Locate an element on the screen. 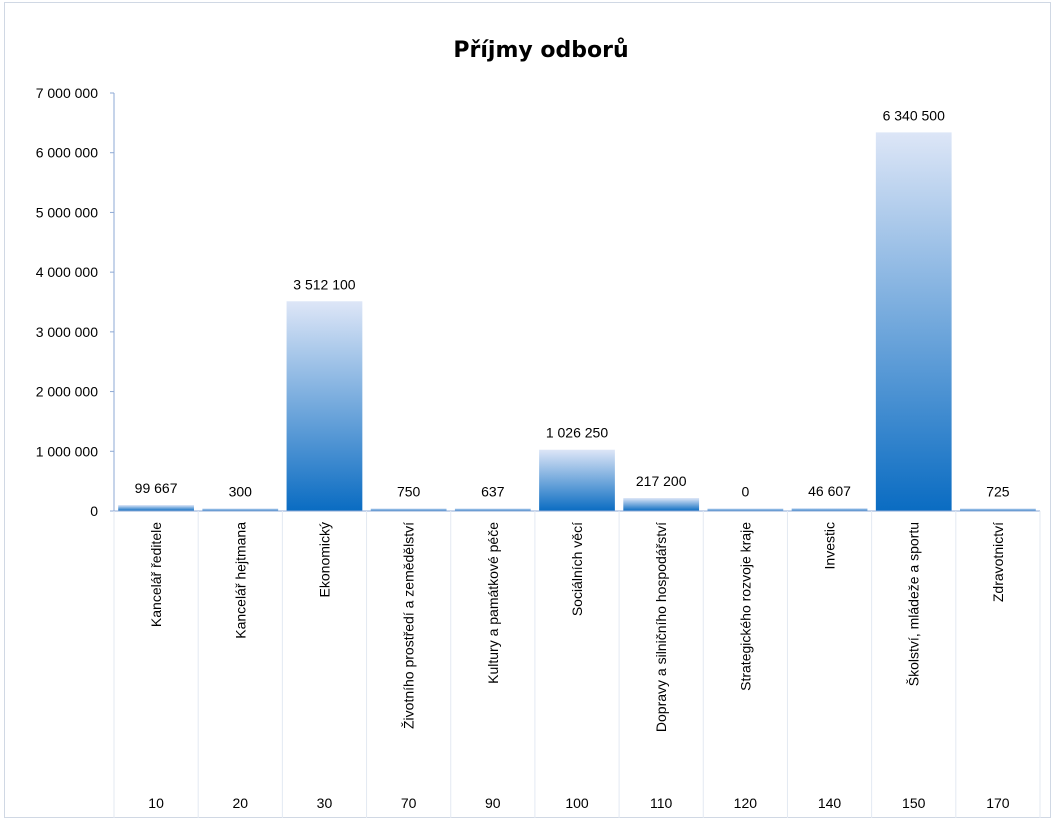  category-code: 20 is located at coordinates (240, 803).